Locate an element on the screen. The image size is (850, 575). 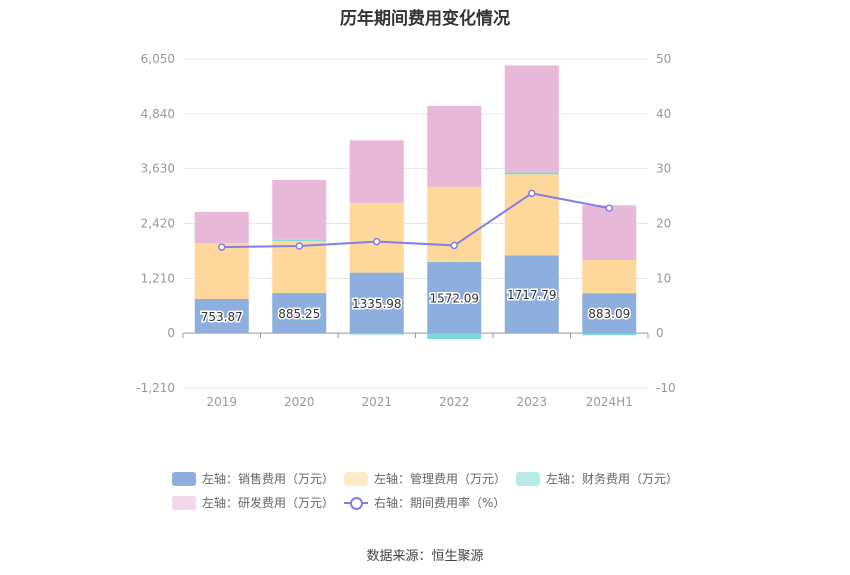
legend-item: 左轴：研发费用（万元） is located at coordinates (253, 502).